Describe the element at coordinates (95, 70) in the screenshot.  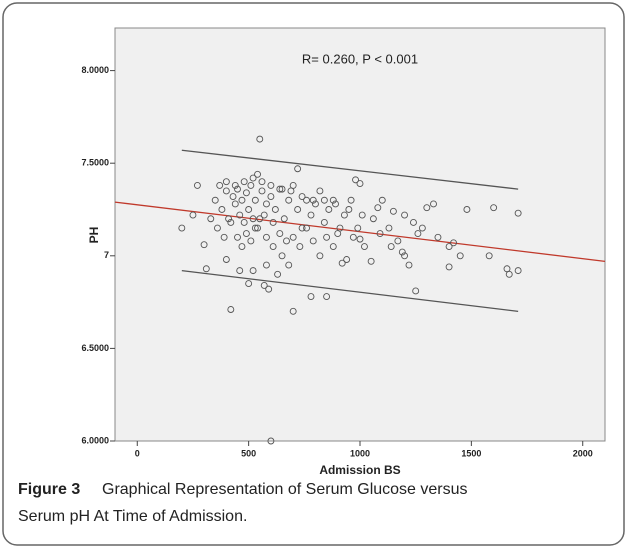
I see `y-tick-label: 8.0000` at that location.